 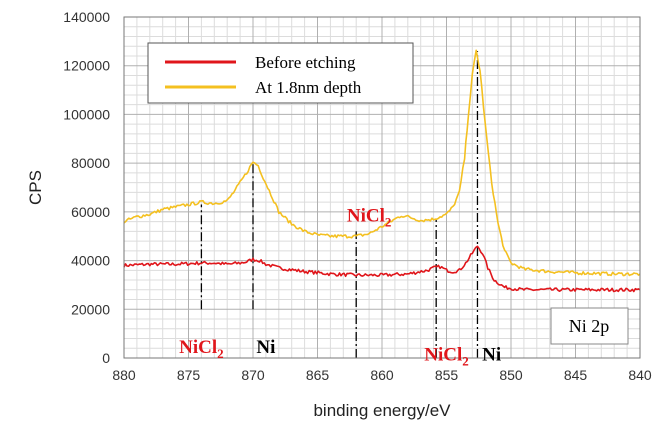 What do you see at coordinates (511, 375) in the screenshot?
I see `x-tick-label: 850` at bounding box center [511, 375].